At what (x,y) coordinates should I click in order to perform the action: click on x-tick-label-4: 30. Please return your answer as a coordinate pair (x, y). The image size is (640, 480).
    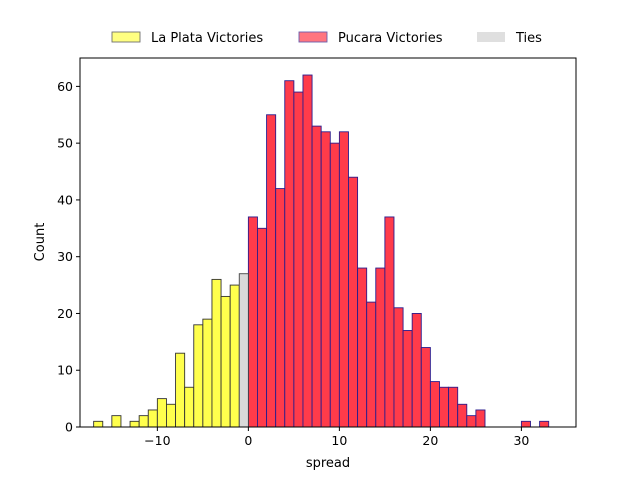
    Looking at the image, I should click on (521, 440).